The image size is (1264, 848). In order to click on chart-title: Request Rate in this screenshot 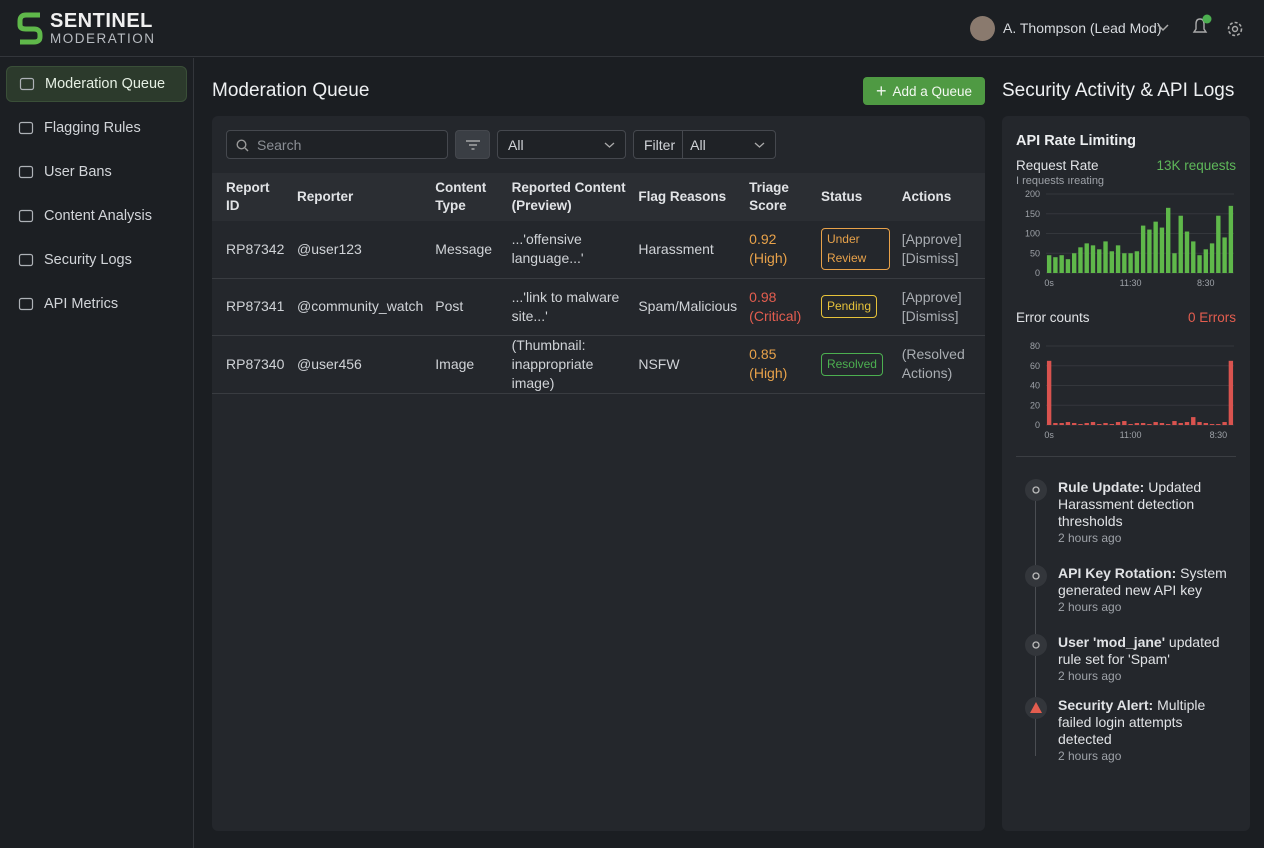, I will do `click(1057, 165)`.